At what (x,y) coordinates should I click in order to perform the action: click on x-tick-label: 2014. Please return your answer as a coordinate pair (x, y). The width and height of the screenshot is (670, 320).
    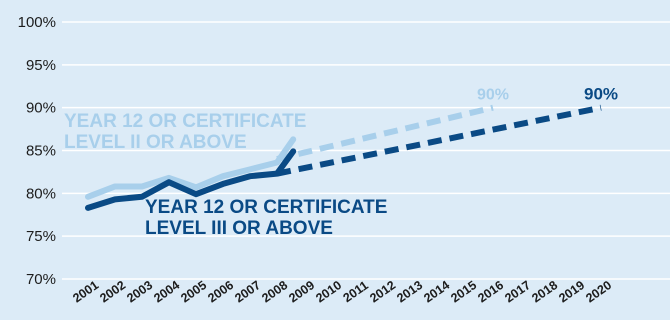
    Looking at the image, I should click on (436, 291).